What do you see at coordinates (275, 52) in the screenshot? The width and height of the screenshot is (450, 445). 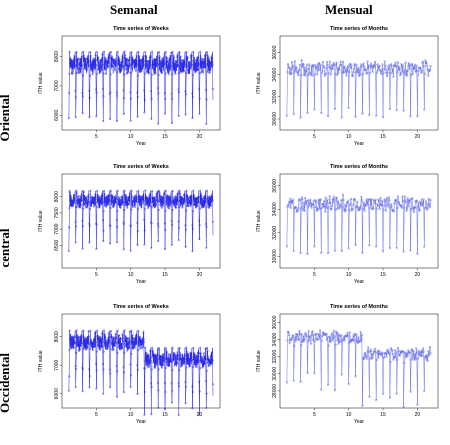 I see `y-tick-label: 36000` at bounding box center [275, 52].